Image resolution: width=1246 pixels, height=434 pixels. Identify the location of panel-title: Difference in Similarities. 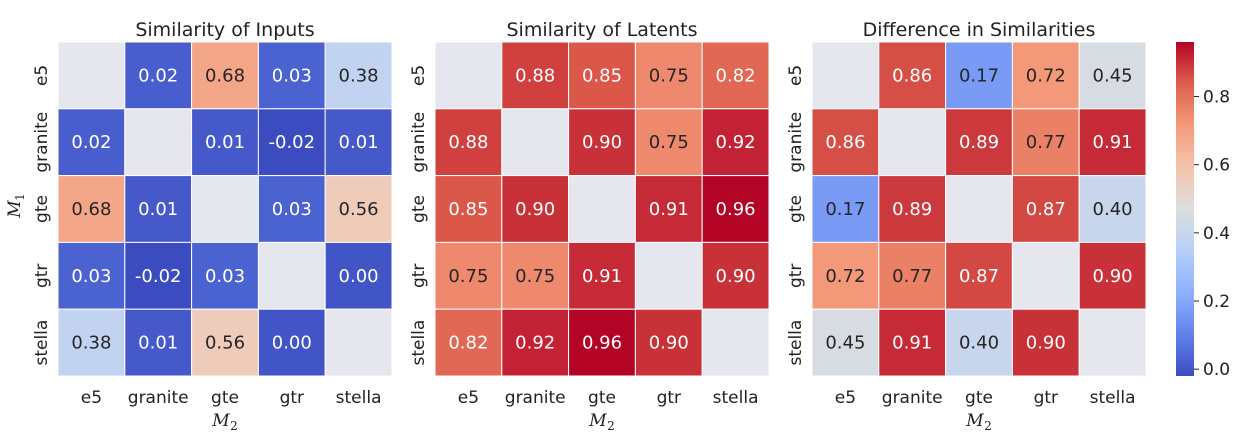
(979, 30).